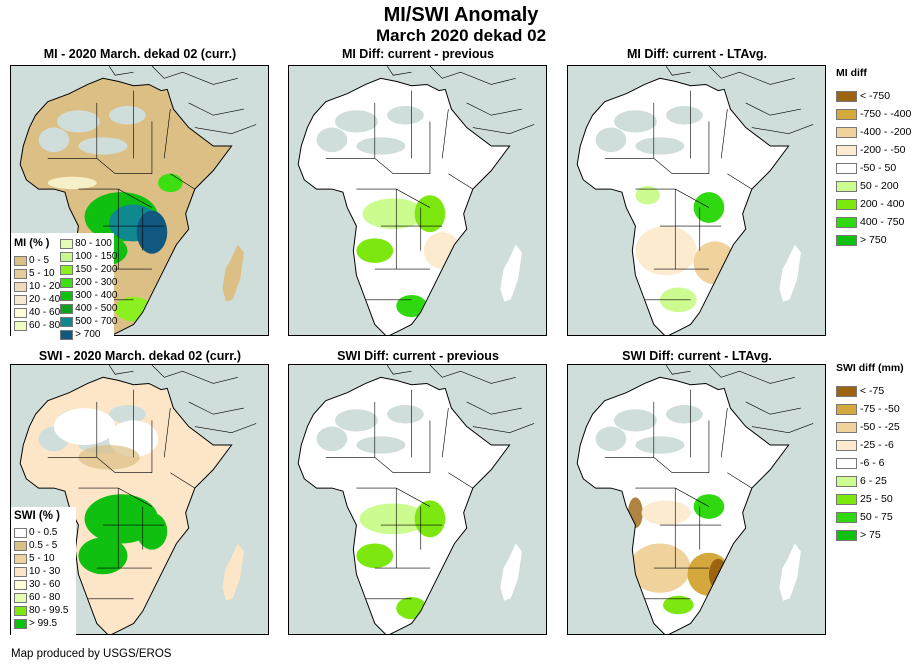  Describe the element at coordinates (96, 308) in the screenshot. I see `legend-label: 400 - 500` at that location.